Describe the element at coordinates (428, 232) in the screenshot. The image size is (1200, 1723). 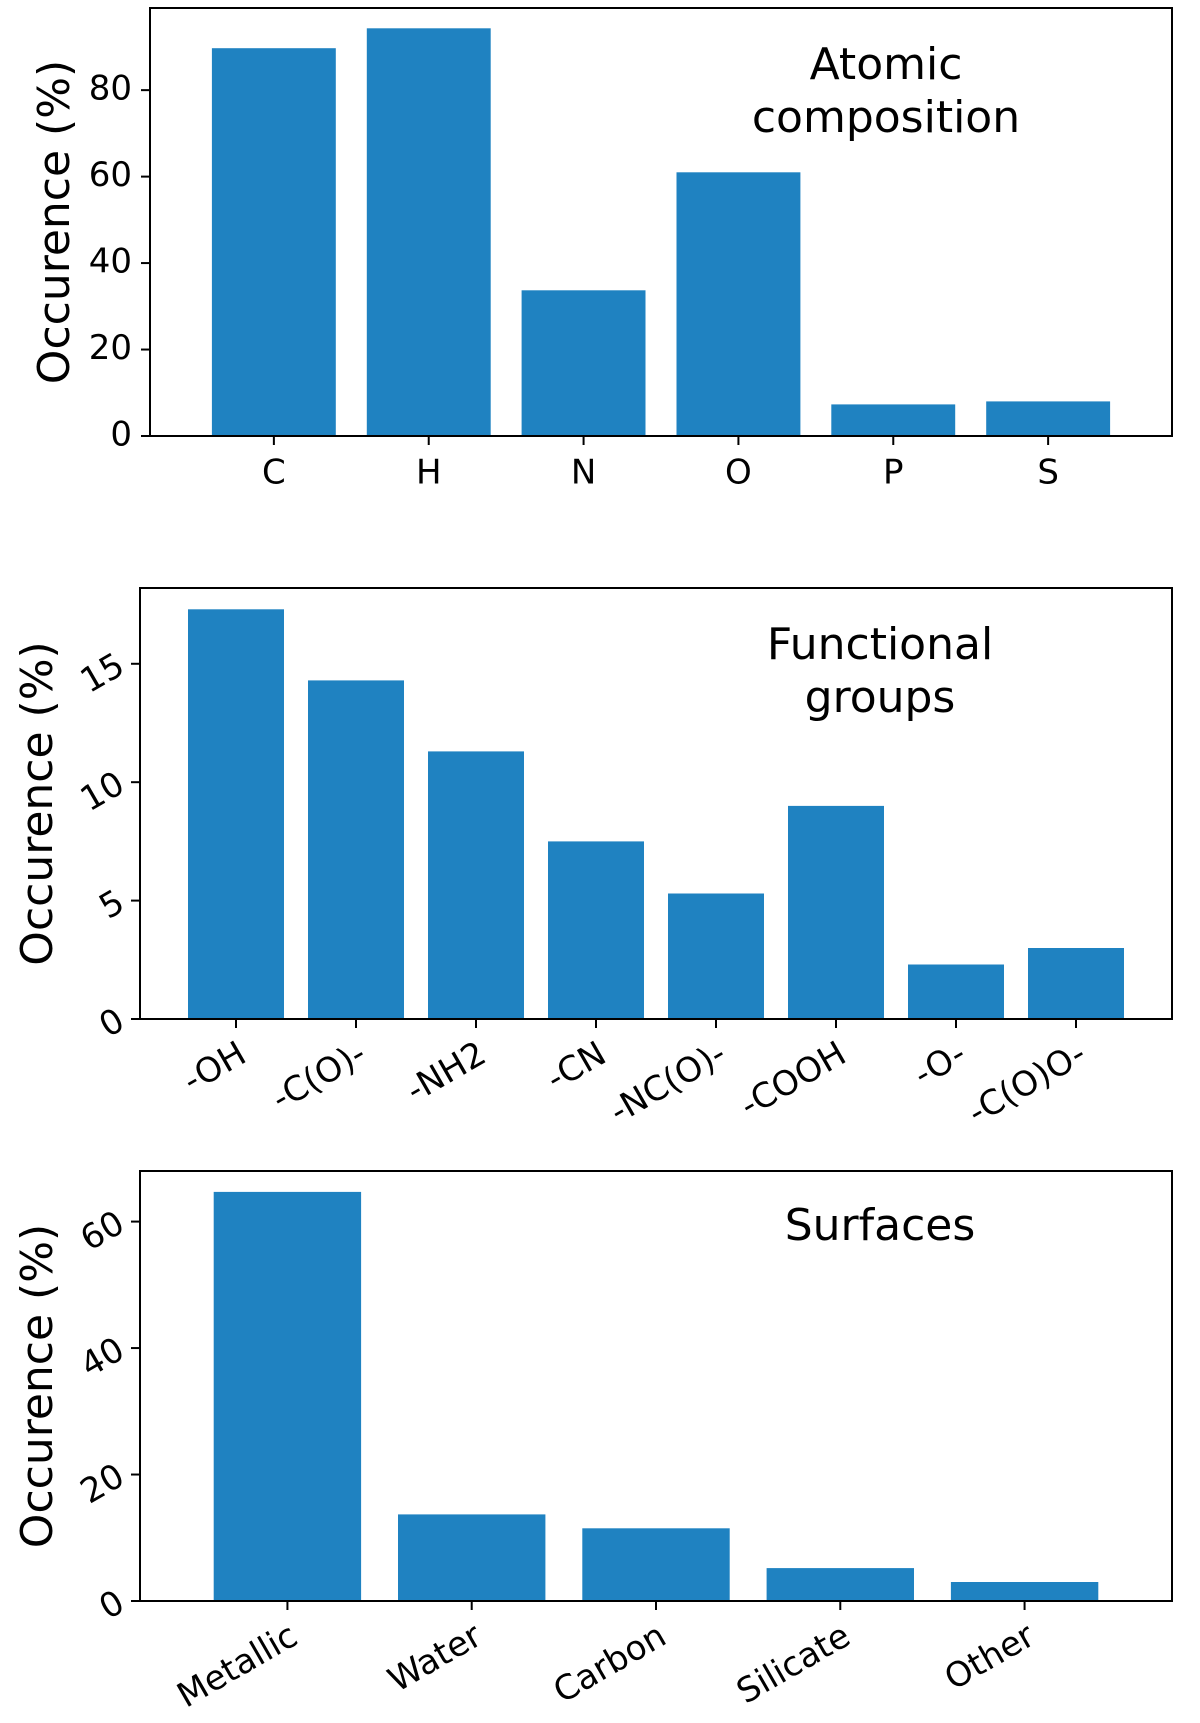
I see `bar-h` at that location.